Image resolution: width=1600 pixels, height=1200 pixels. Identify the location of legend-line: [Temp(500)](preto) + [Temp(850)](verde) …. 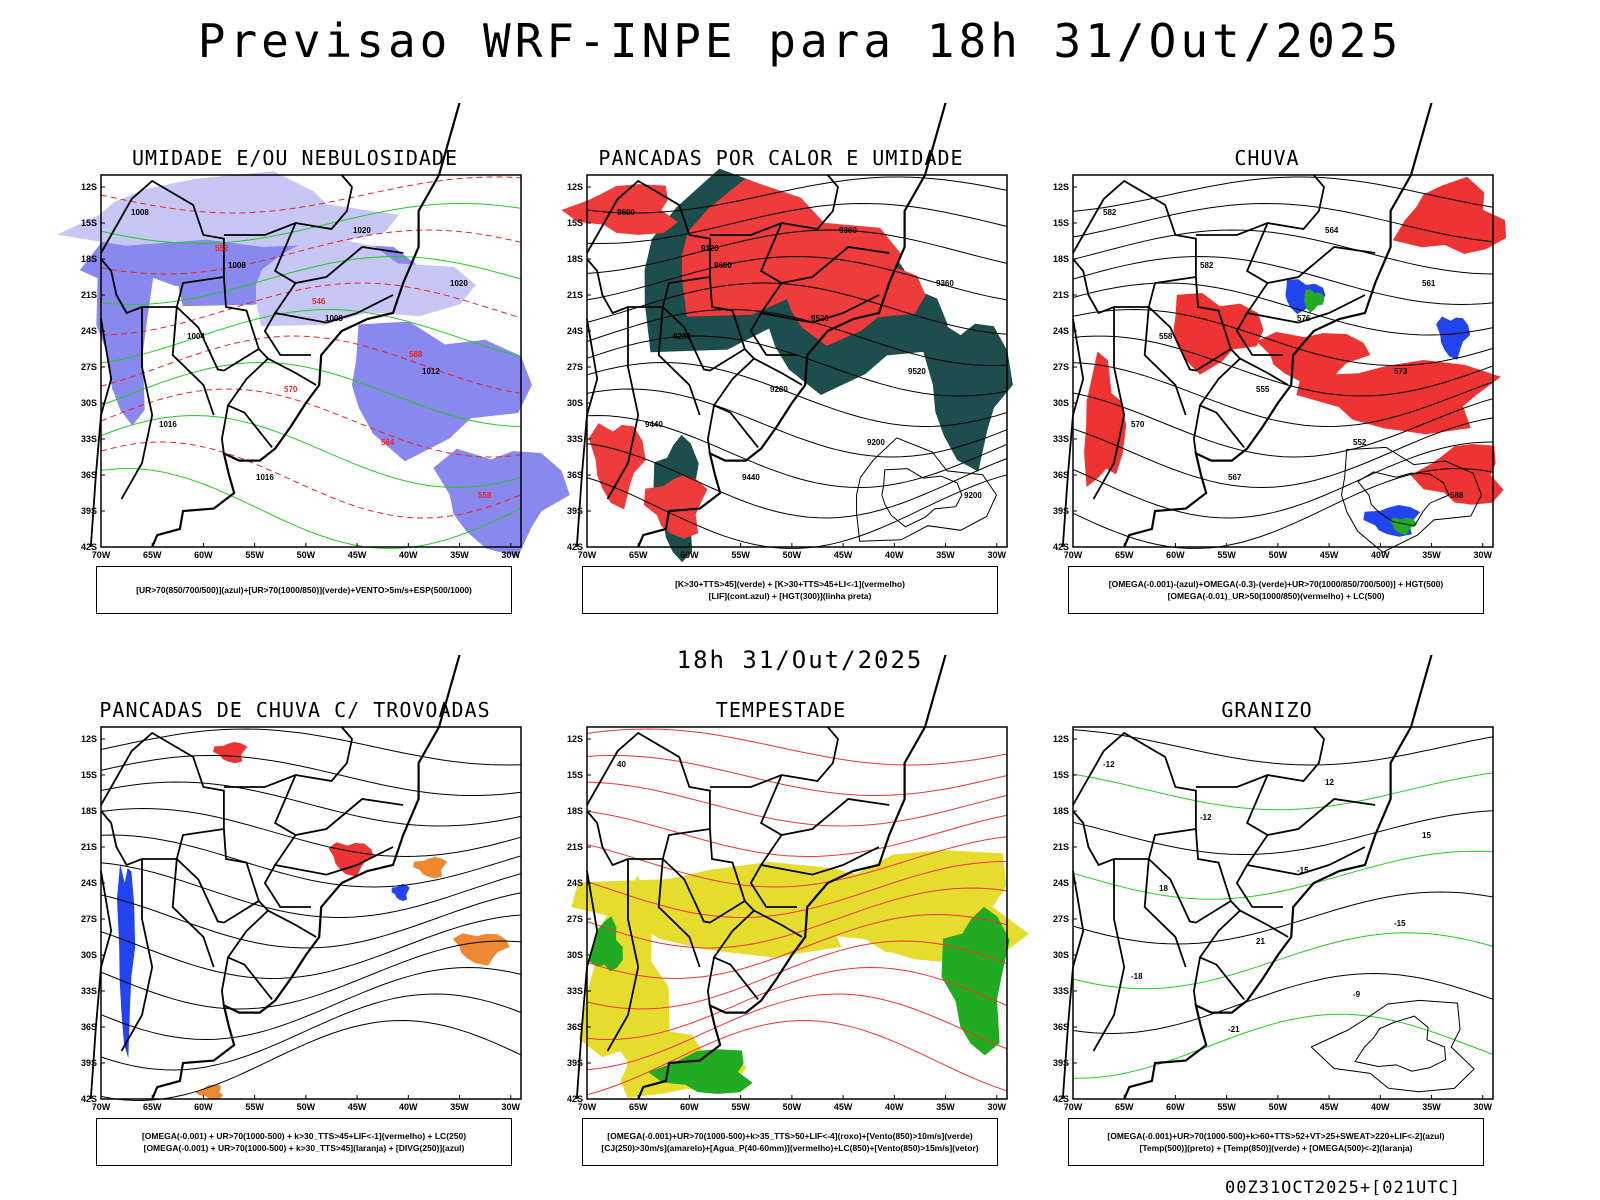
(1276, 1148).